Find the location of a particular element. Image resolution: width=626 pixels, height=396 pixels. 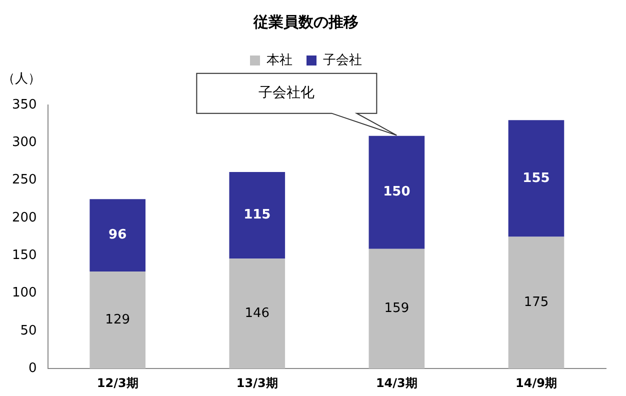

data-label: 96 is located at coordinates (117, 235).